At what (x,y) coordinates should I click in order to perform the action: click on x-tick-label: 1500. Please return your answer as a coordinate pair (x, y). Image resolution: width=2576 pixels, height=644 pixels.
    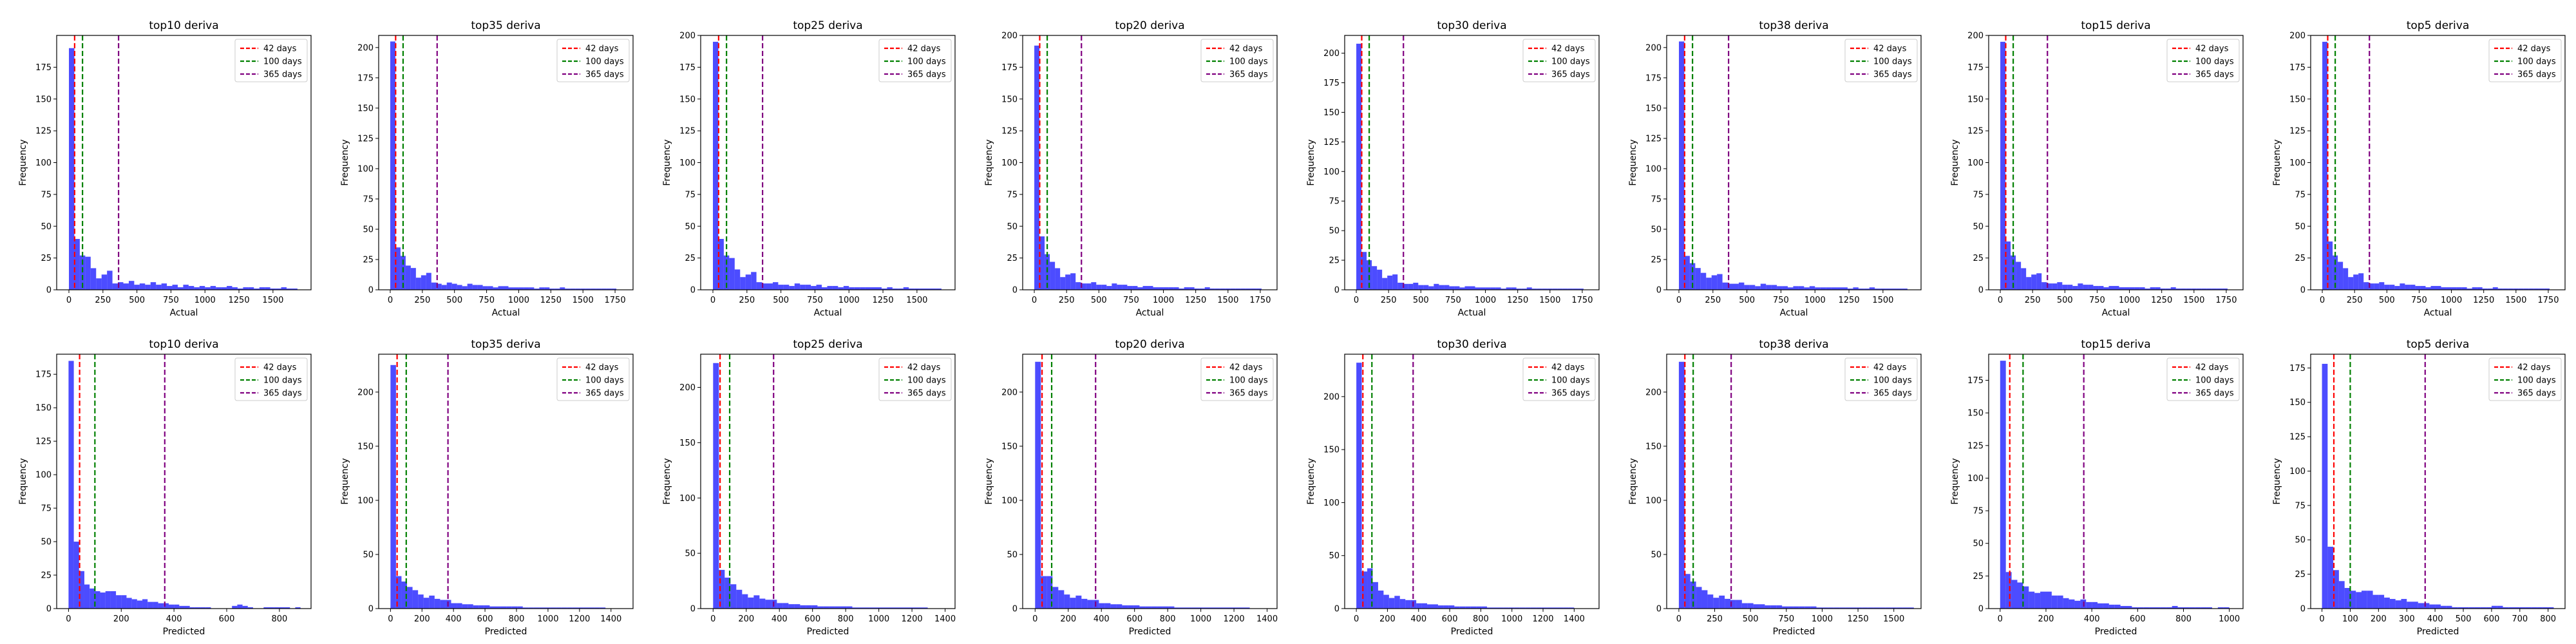
    Looking at the image, I should click on (272, 301).